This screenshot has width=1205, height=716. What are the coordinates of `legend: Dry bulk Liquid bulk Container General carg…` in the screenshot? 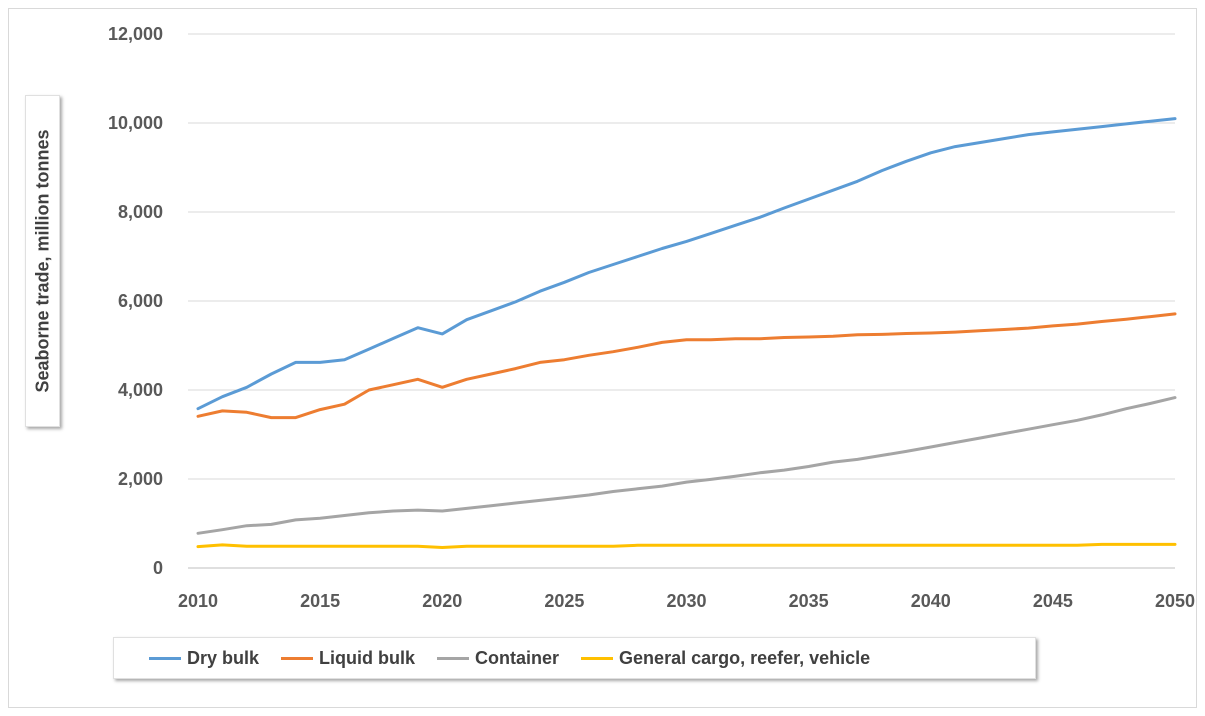 It's located at (574, 658).